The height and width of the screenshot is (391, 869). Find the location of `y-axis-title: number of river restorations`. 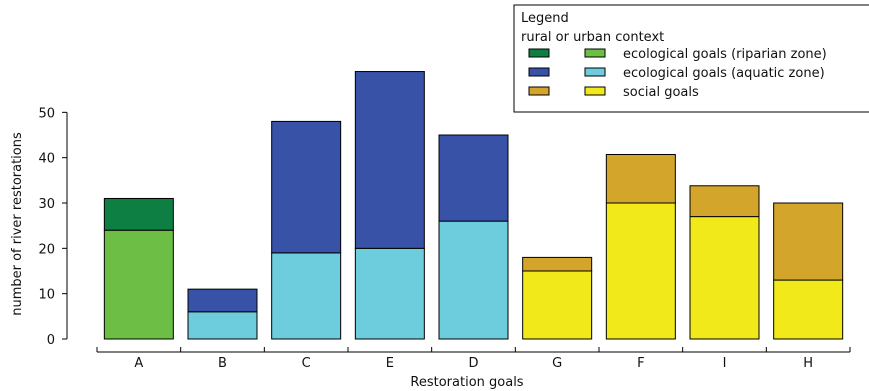

y-axis-title: number of river restorations is located at coordinates (17, 224).